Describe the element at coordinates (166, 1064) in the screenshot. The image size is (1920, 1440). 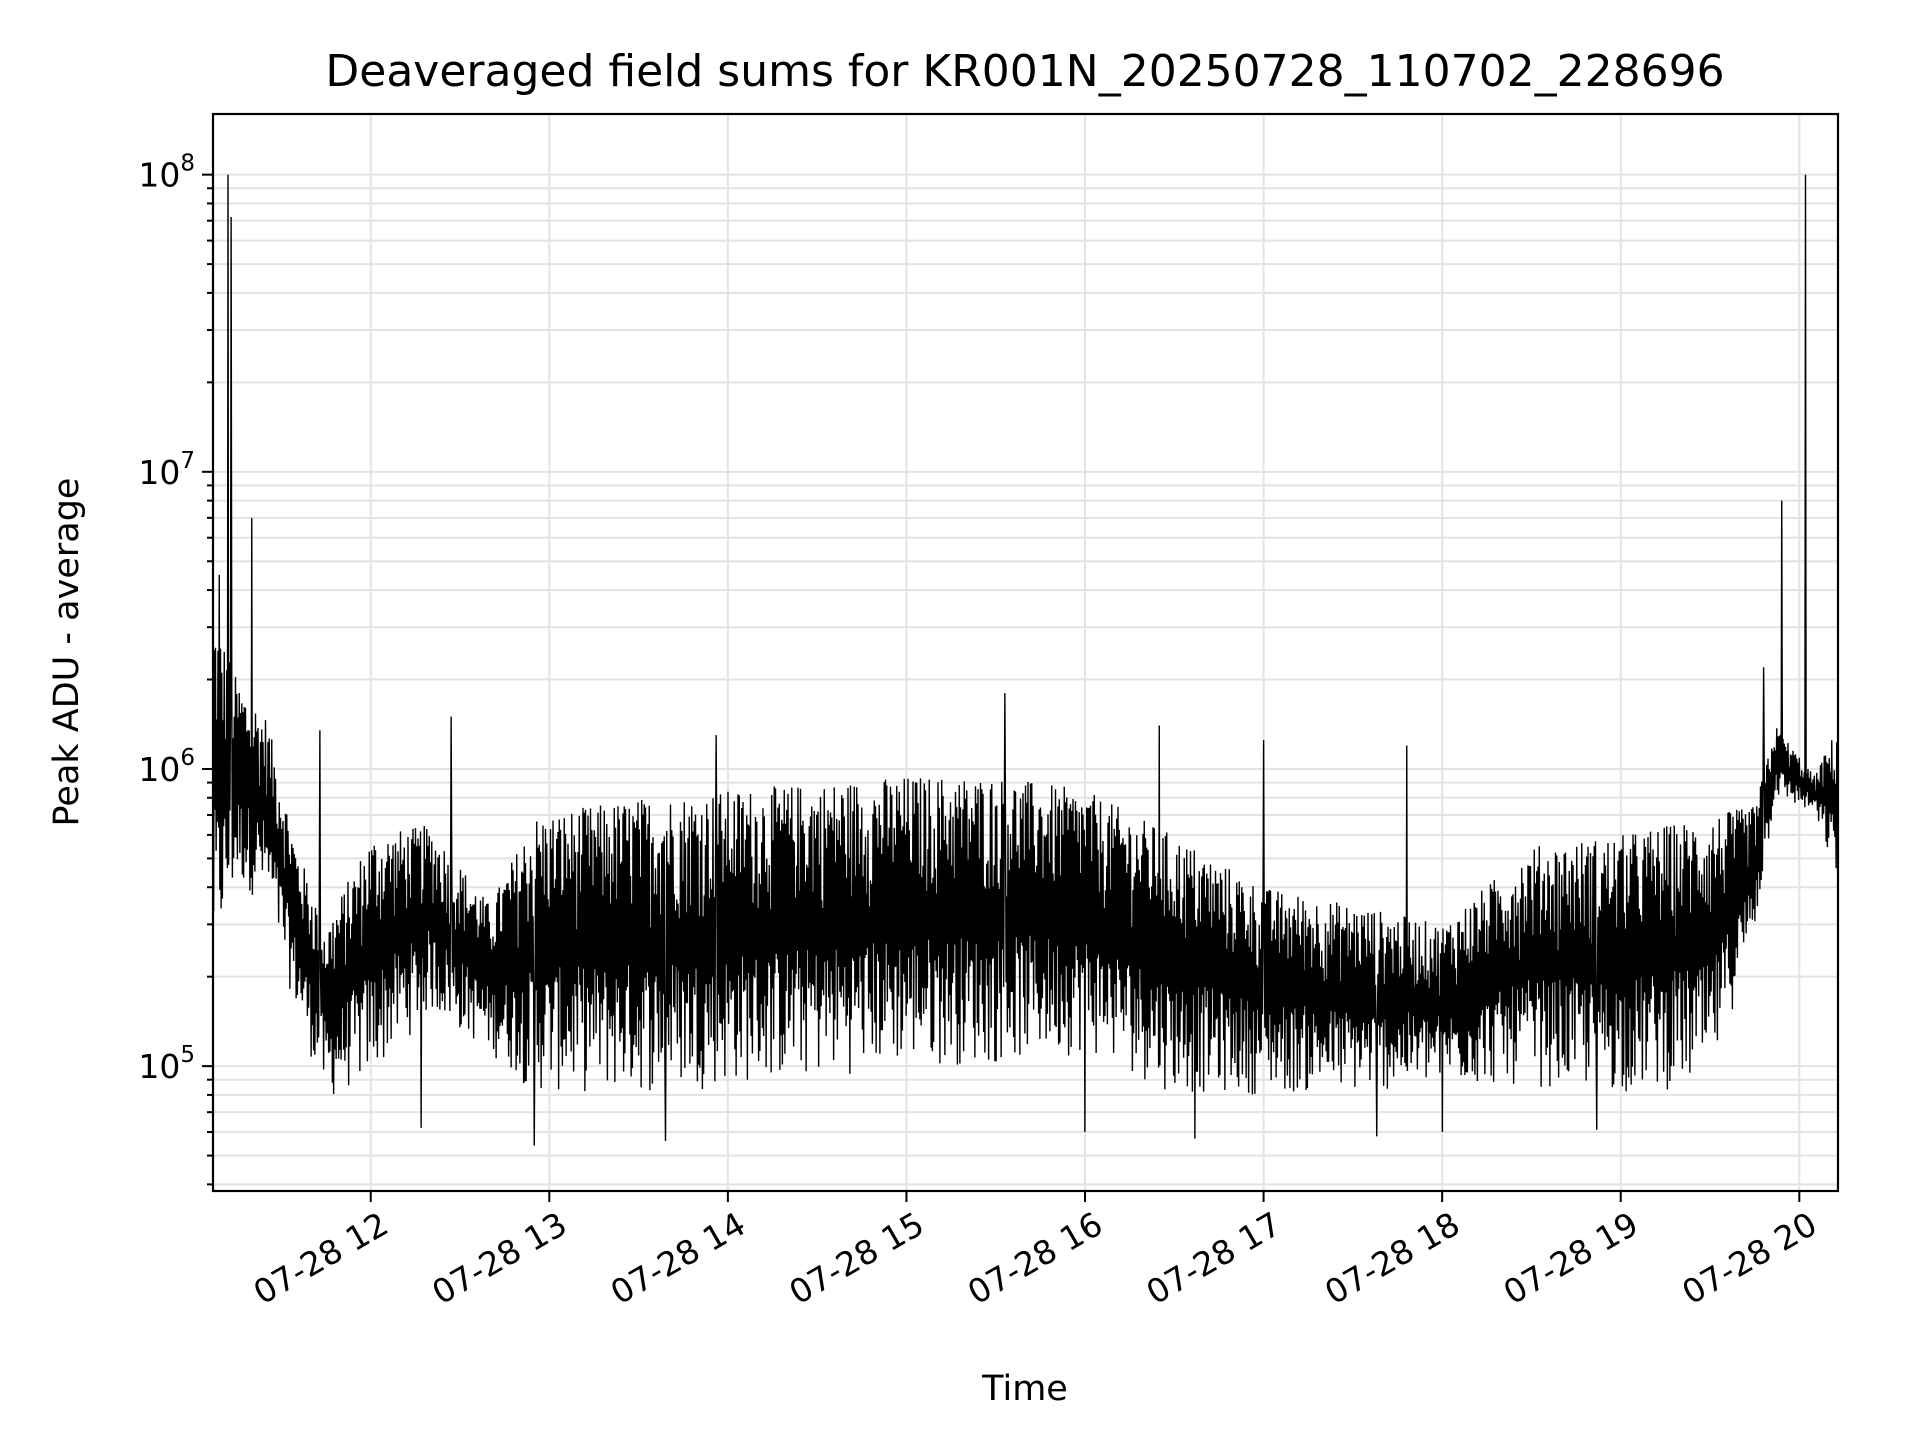
I see `y-tick-label: 10⁵` at that location.